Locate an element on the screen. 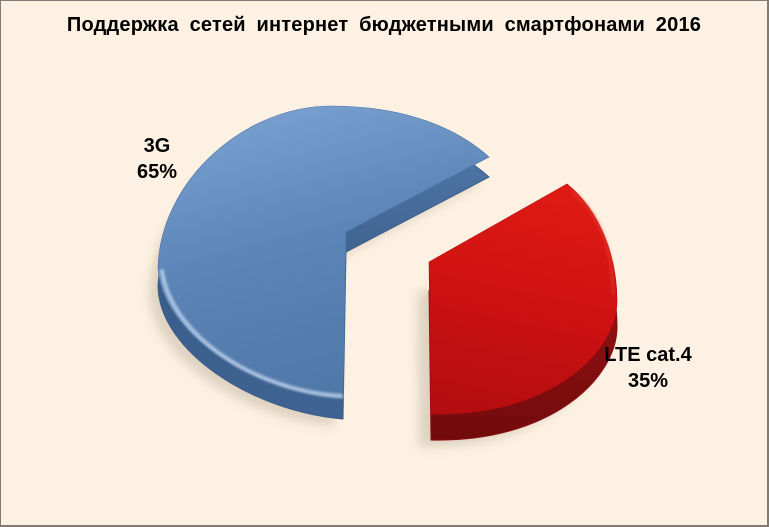 Image resolution: width=769 pixels, height=527 pixels. slice-3g-rim-light is located at coordinates (251, 333).